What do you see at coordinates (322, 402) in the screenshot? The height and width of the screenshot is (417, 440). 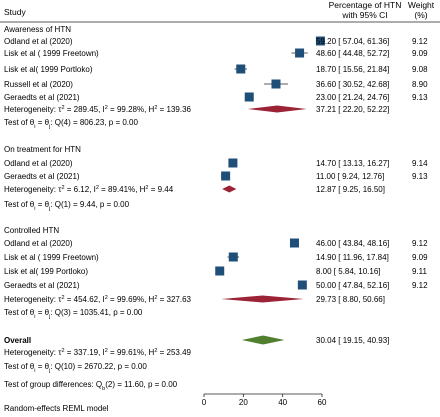 I see `x-tick-label: 60` at bounding box center [322, 402].